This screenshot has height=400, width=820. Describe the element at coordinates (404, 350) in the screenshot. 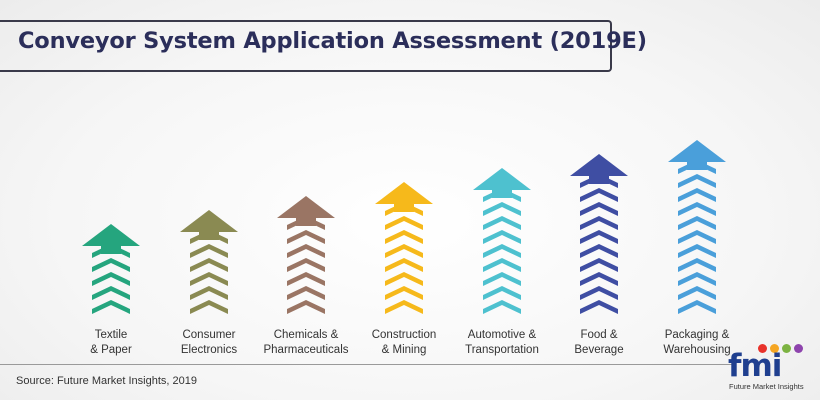

I see `category-label-line: & Mining` at that location.